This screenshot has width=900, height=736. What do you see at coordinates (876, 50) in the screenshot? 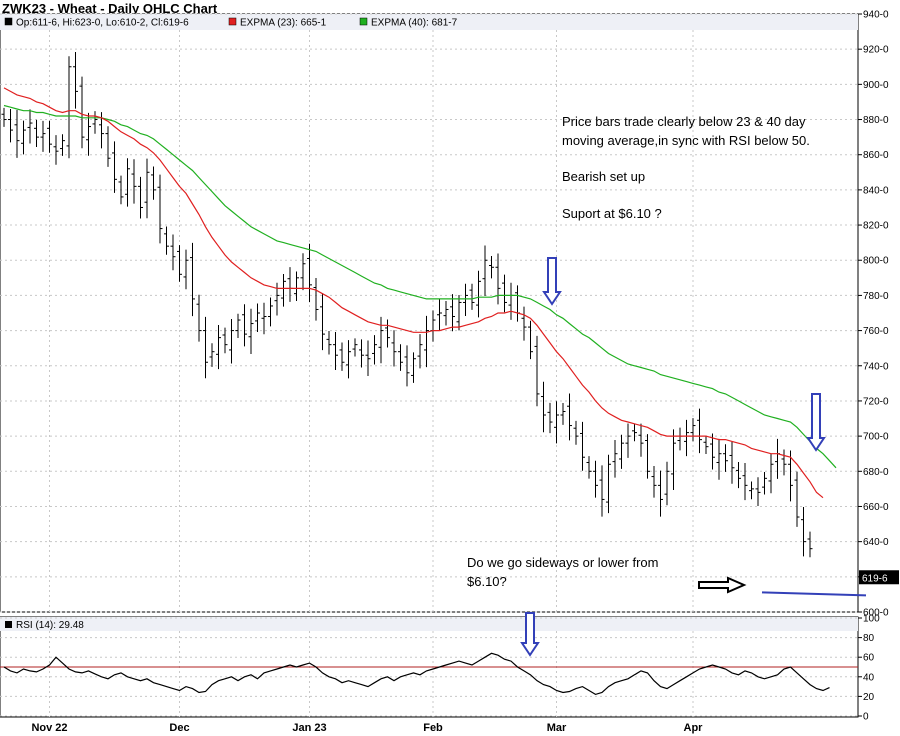
I see `price-tick-label: 920-0` at bounding box center [876, 50].